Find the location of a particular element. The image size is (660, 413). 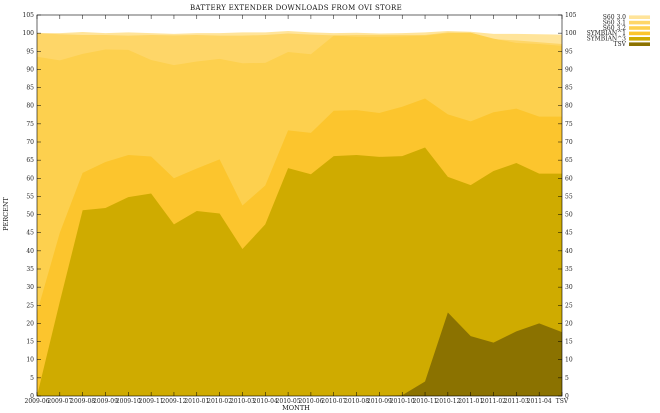

y-tick-label-left: 60 is located at coordinates (30, 178).